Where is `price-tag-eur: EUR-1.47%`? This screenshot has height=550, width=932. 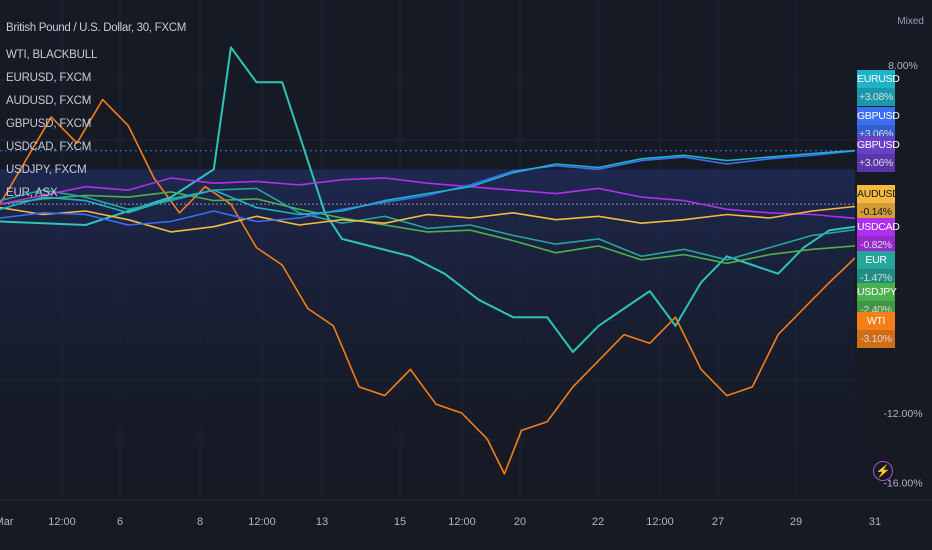
price-tag-eur: EUR-1.47% is located at coordinates (894, 269).